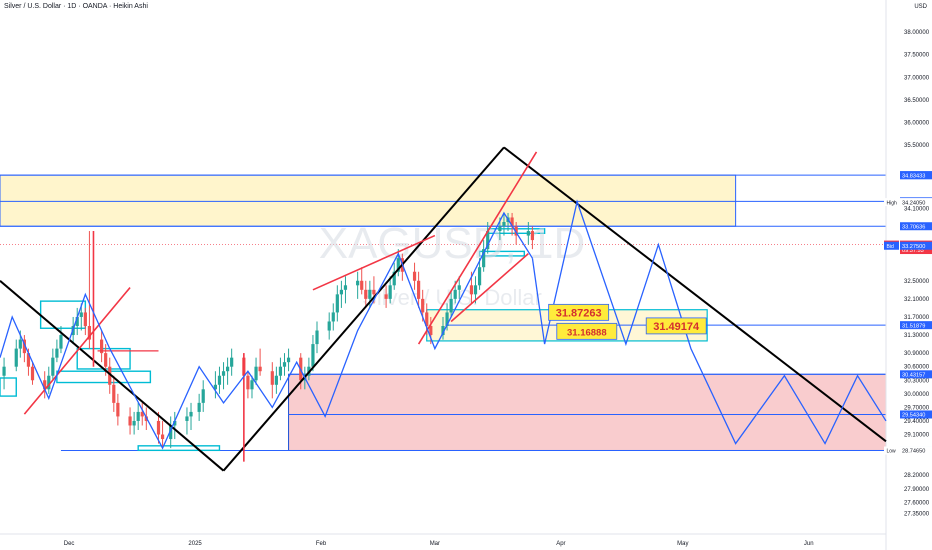 The width and height of the screenshot is (932, 550). Describe the element at coordinates (917, 422) in the screenshot. I see `y-tick-label: 29.40000` at that location.